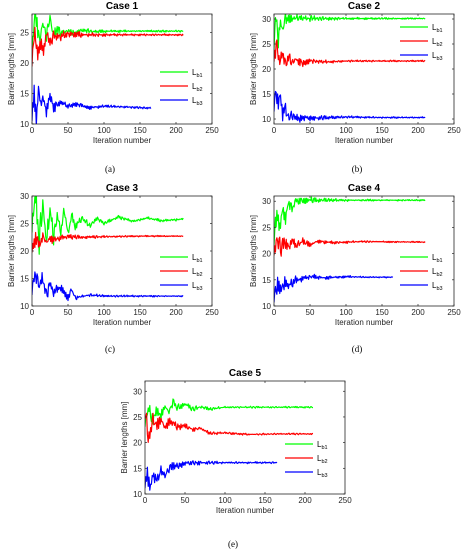 The height and width of the screenshot is (550, 469). What do you see at coordinates (110, 169) in the screenshot?
I see `panel-label: (a)` at bounding box center [110, 169].